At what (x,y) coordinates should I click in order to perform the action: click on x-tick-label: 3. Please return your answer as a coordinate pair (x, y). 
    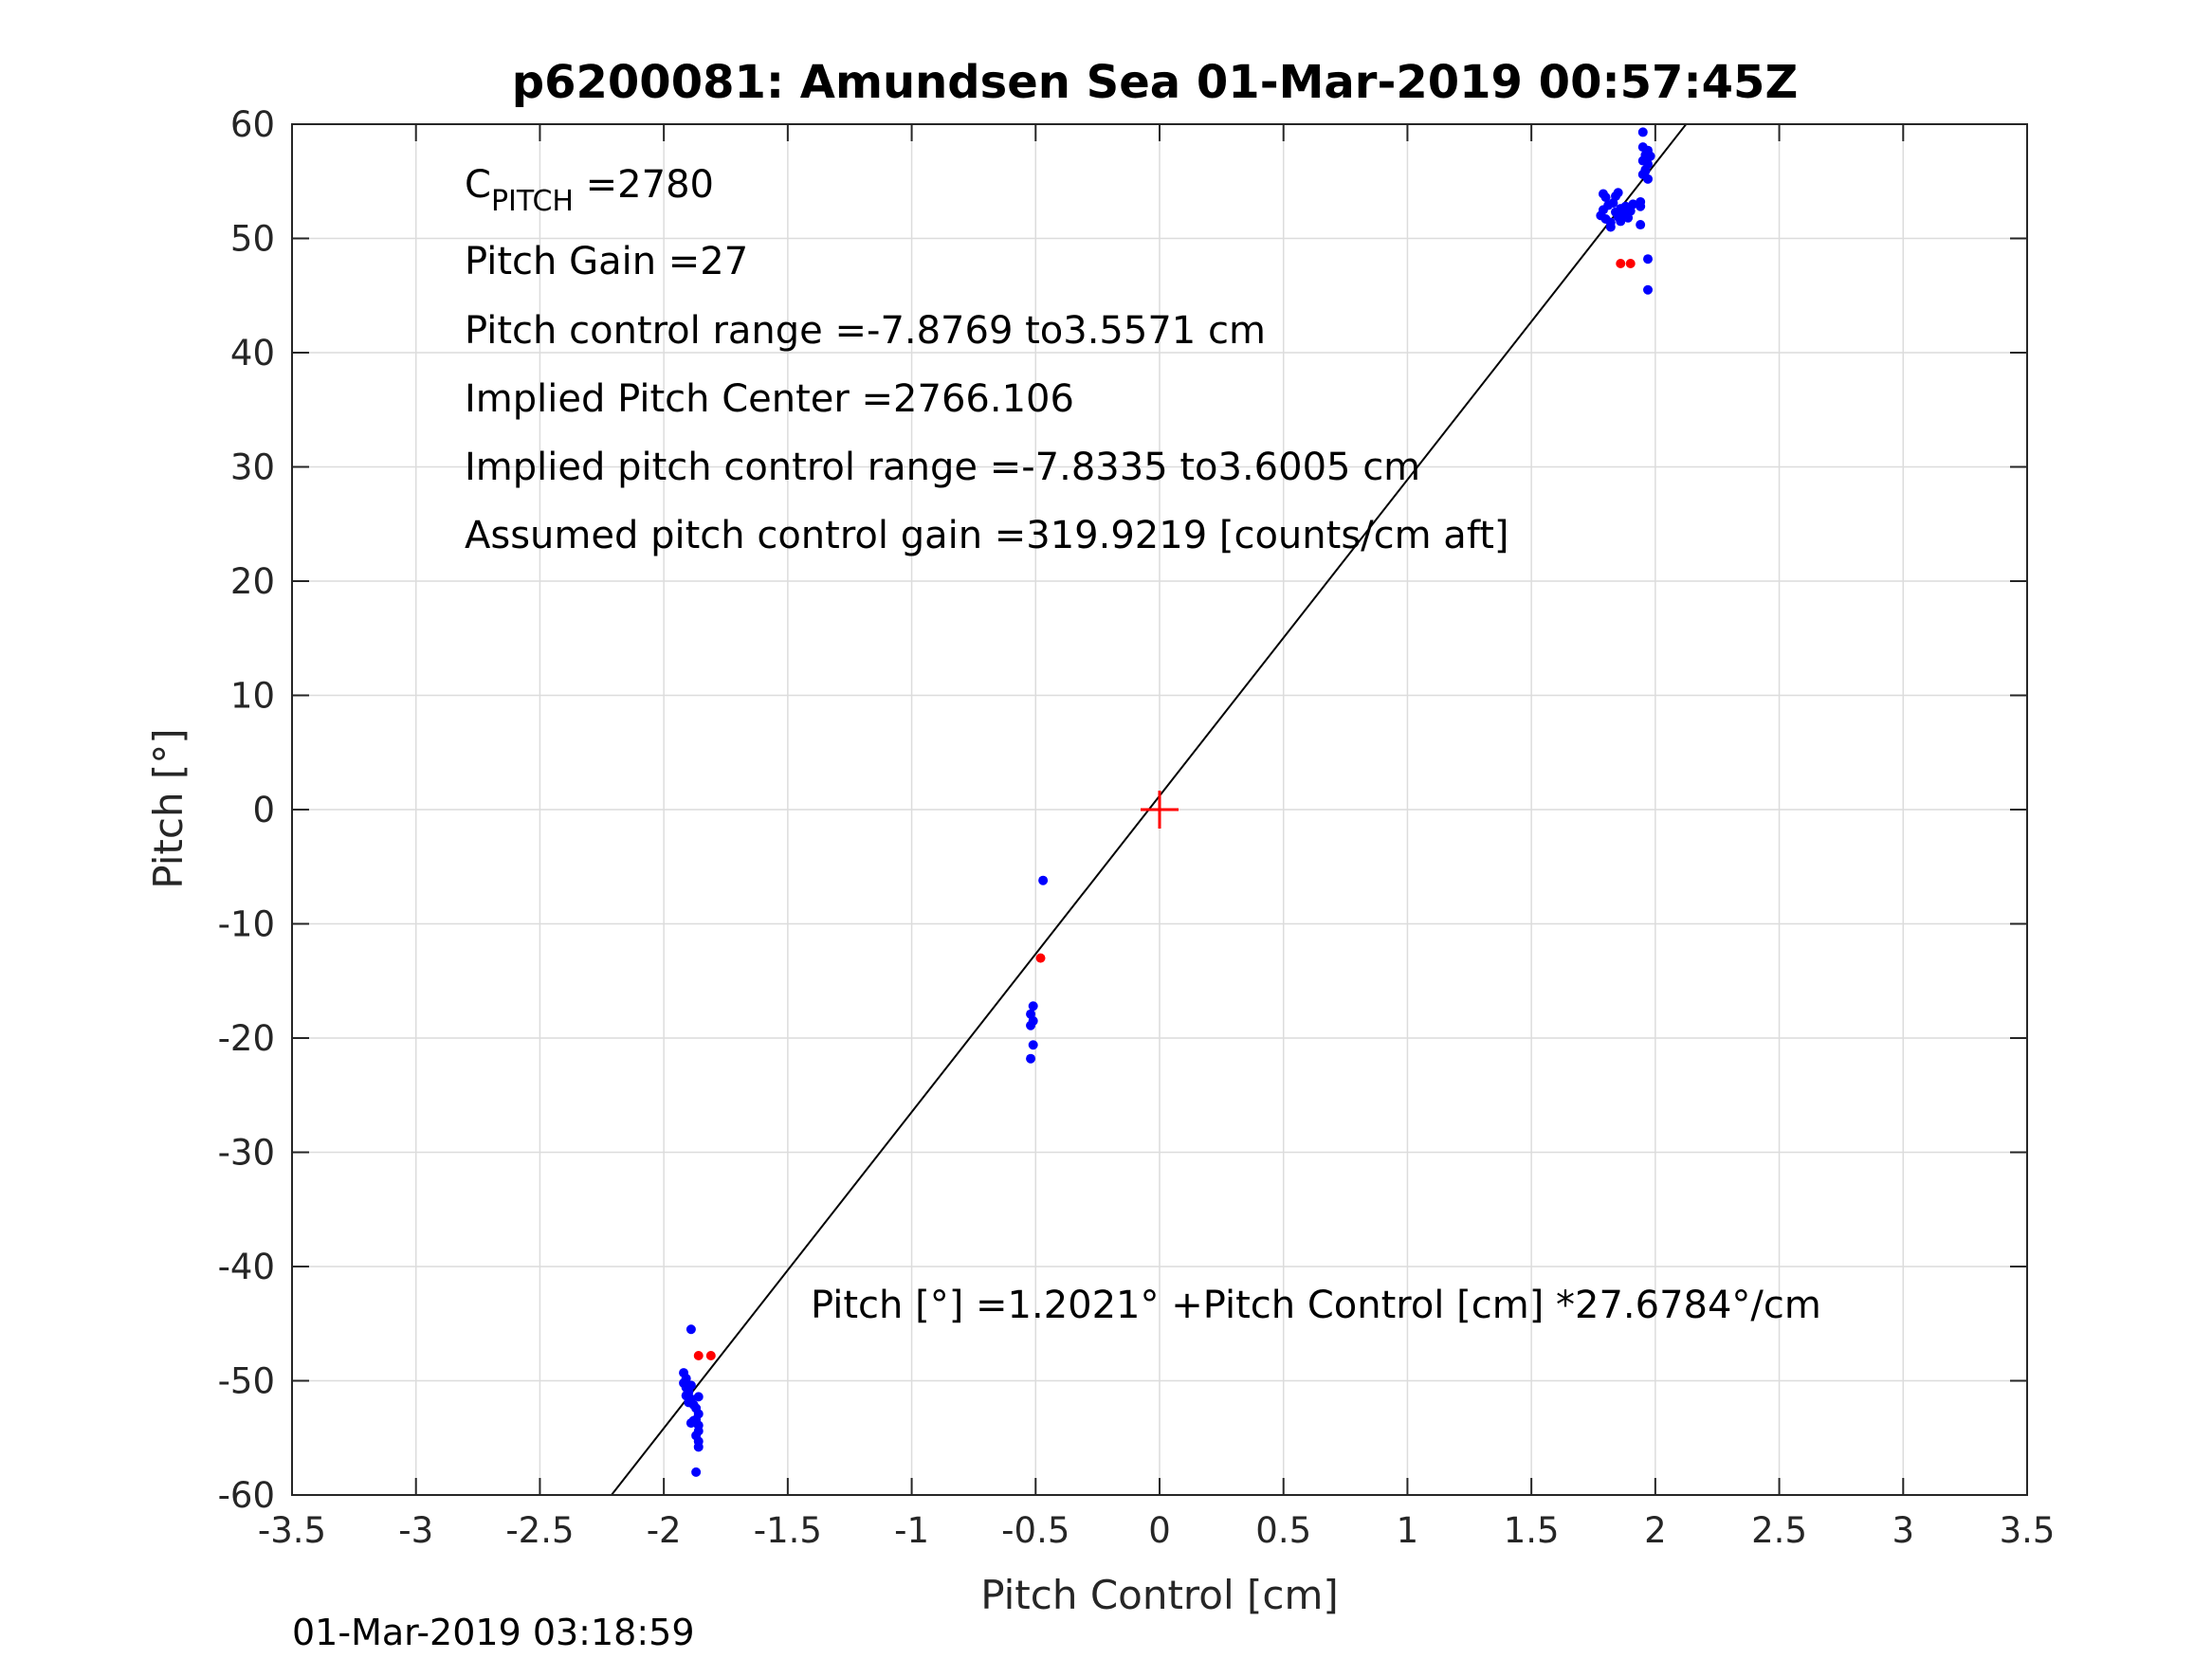
    Looking at the image, I should click on (1903, 1530).